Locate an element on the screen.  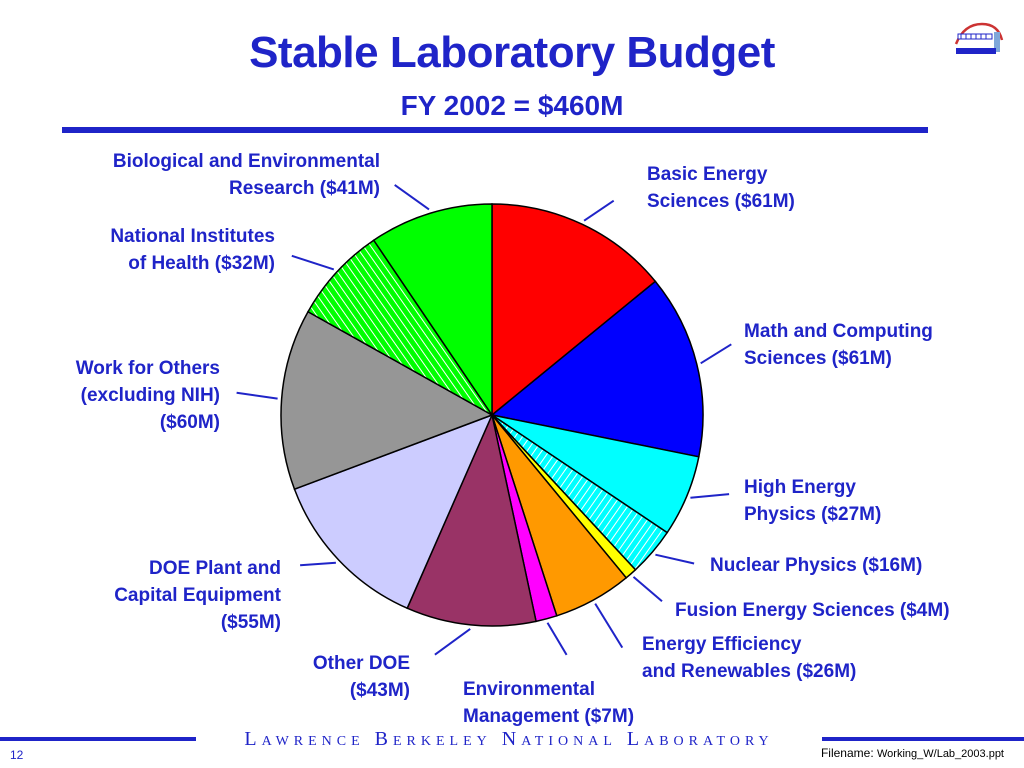
slice-label-math-computing-sciences: Math and Computing Sciences ($61M) is located at coordinates (838, 345).